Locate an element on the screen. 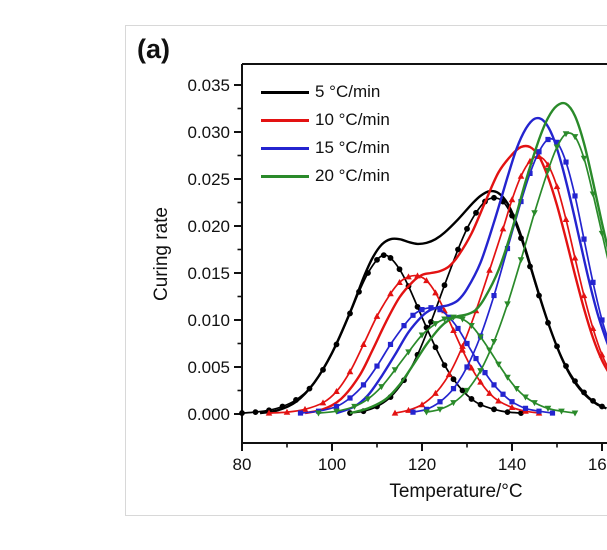 The image size is (607, 550). legend-item-15cmin: 15 °C/min is located at coordinates (325, 148).